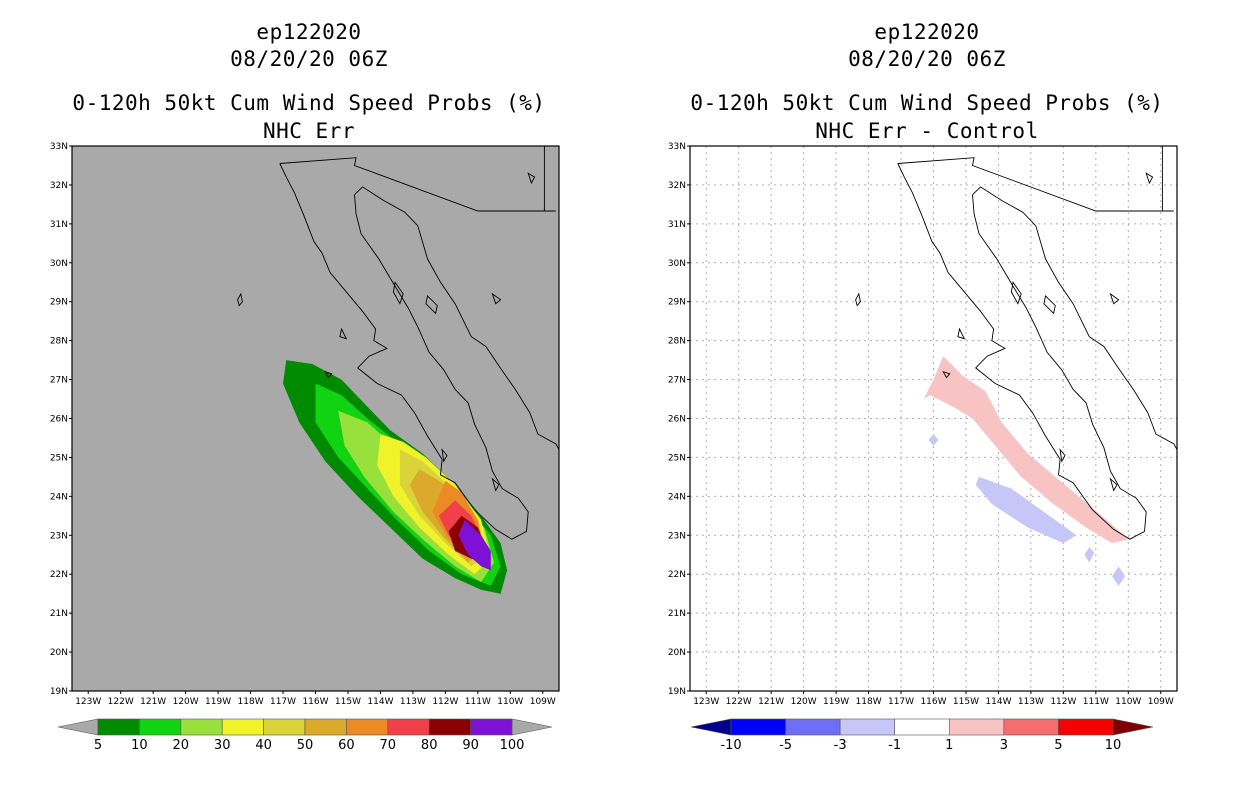  What do you see at coordinates (1035, 184) in the screenshot?
I see `border-us-mexico` at bounding box center [1035, 184].